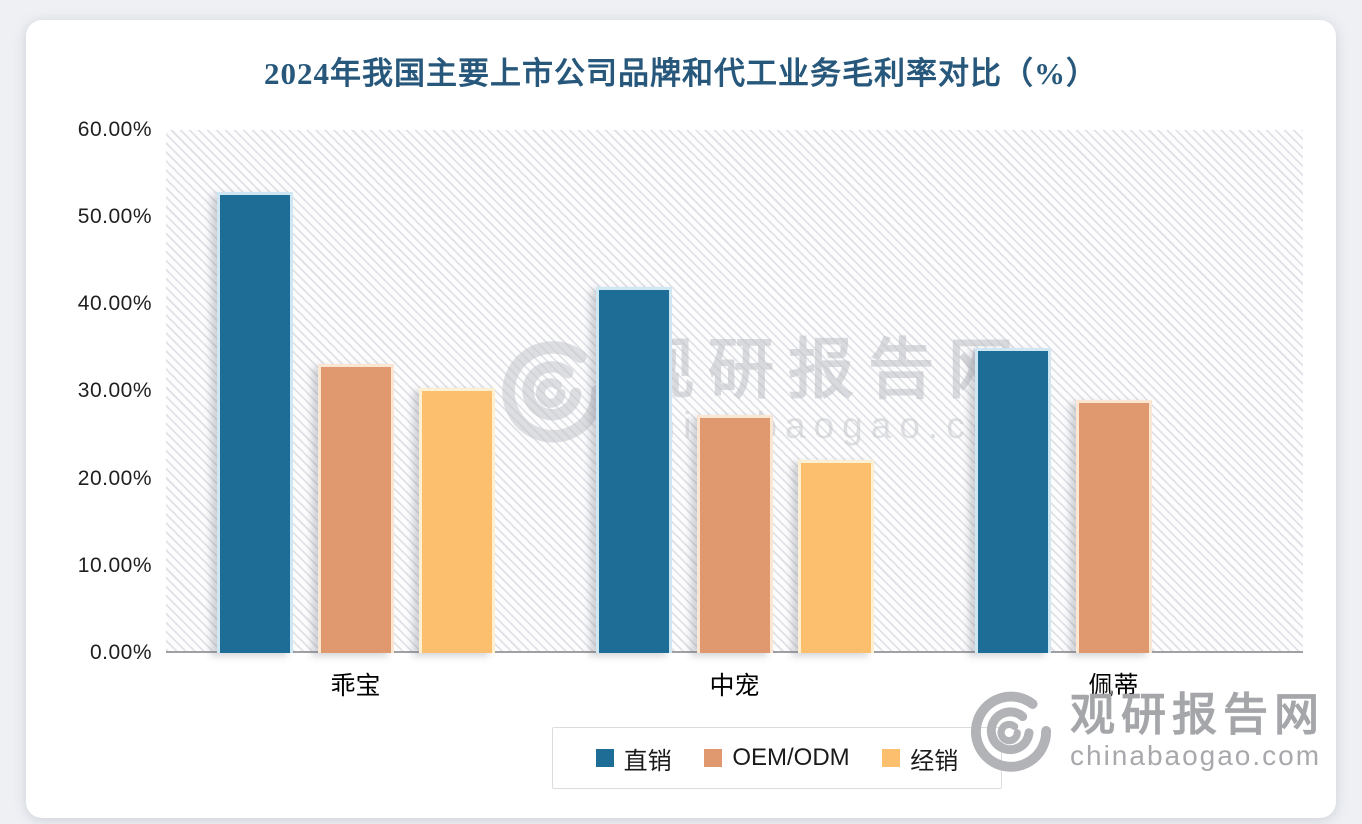 The image size is (1362, 824). What do you see at coordinates (114, 391) in the screenshot?
I see `y-axis-tick-label: 30.00%` at bounding box center [114, 391].